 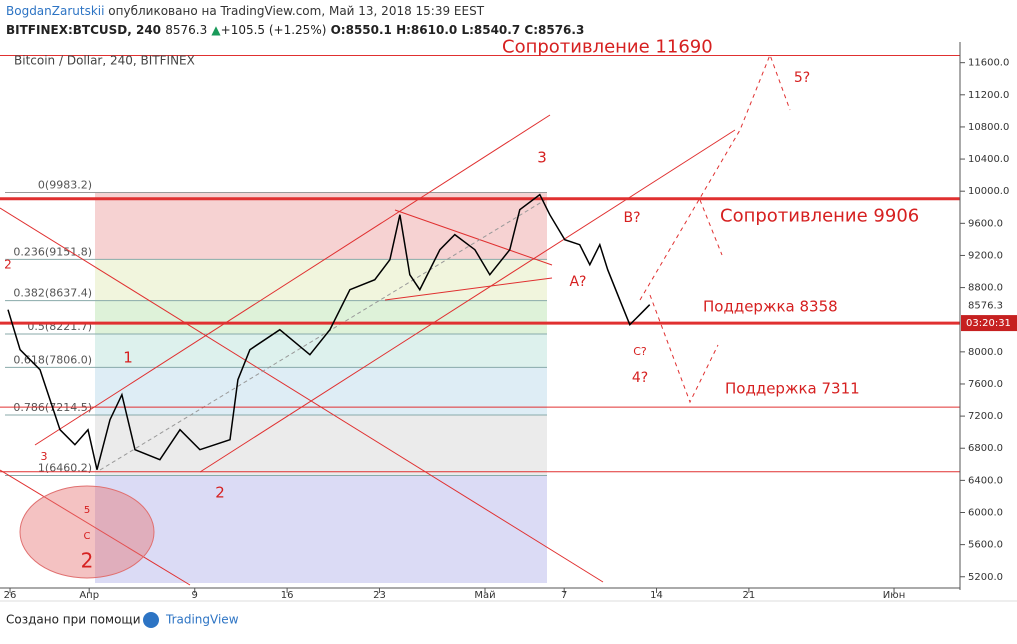 What do you see at coordinates (65, 185) in the screenshot?
I see `fib-label: 0(9983.2)` at bounding box center [65, 185].